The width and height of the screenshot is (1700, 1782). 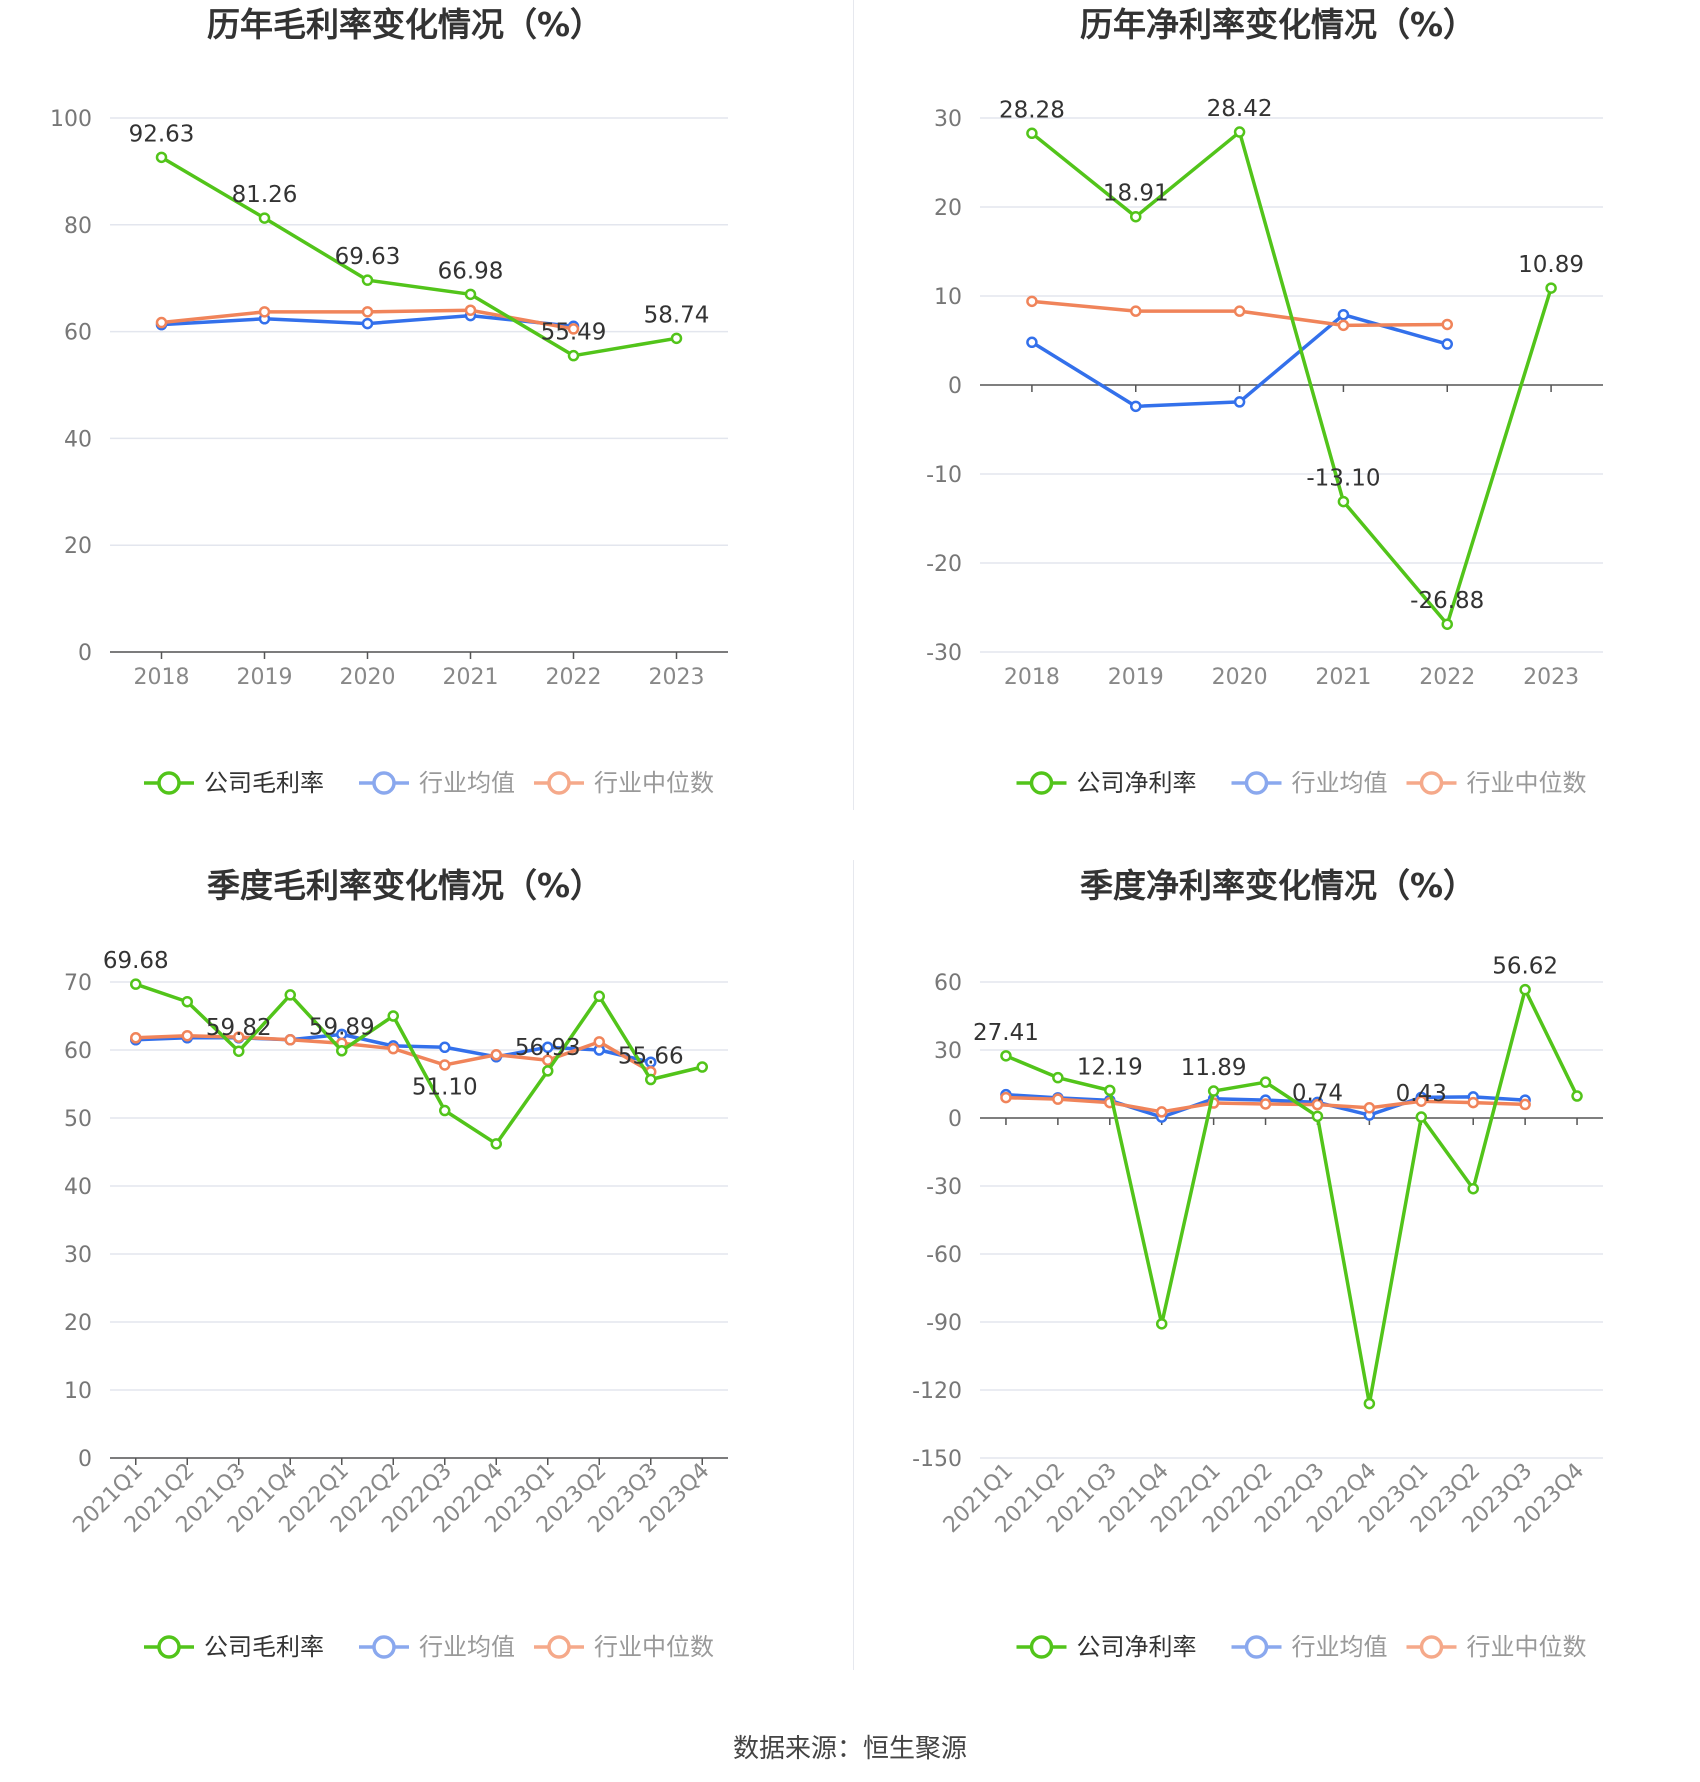 What do you see at coordinates (78, 1119) in the screenshot?
I see `y-tick-label: 50` at bounding box center [78, 1119].